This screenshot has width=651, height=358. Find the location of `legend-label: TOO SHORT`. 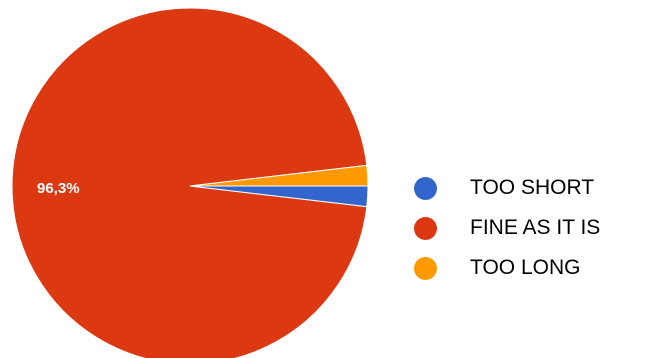

legend-label: TOO SHORT is located at coordinates (532, 187).